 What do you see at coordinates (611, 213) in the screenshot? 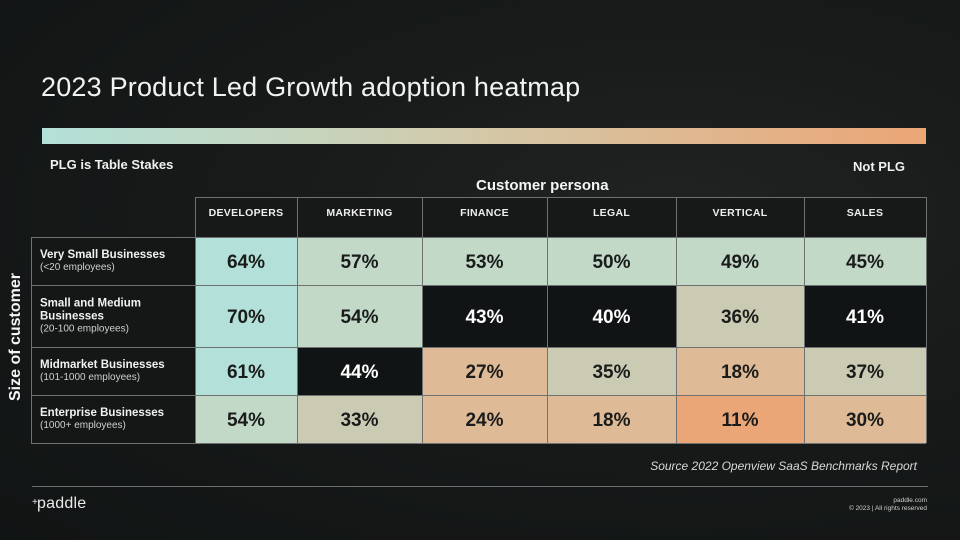
I see `column-header-legal: LEGAL` at bounding box center [611, 213].